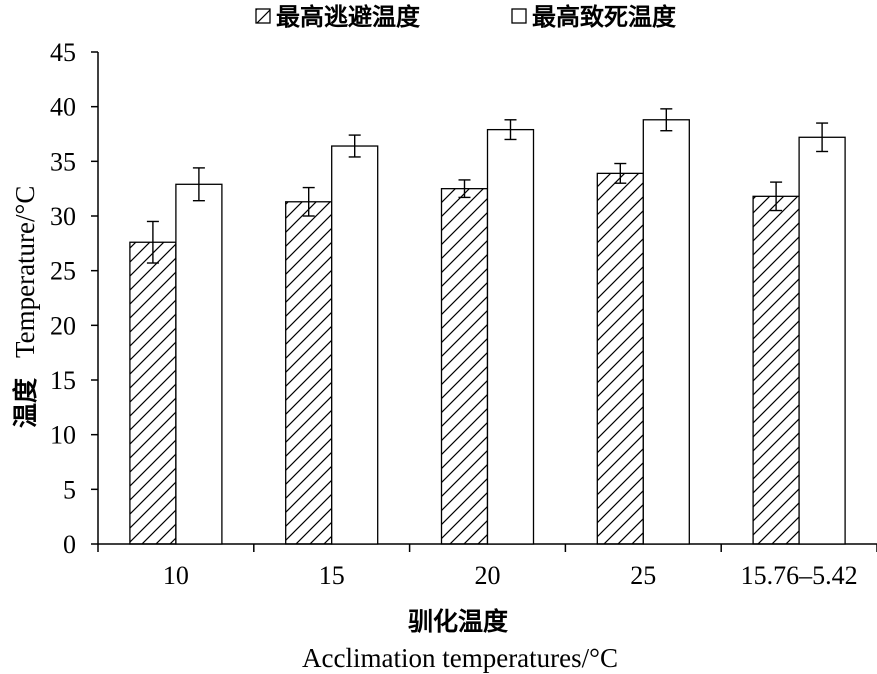 This screenshot has width=877, height=674. What do you see at coordinates (63, 435) in the screenshot?
I see `y-tick-label: 10` at bounding box center [63, 435].